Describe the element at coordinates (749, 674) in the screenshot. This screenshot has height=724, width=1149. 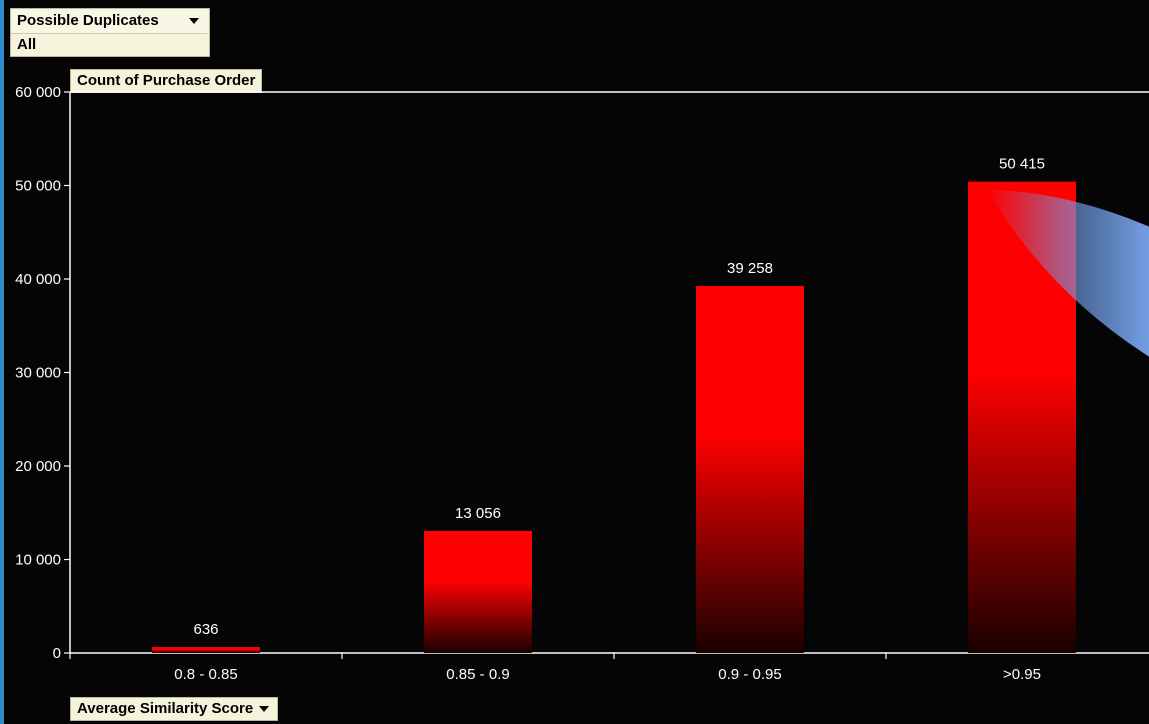
I see `x-tick-label: 0.9 - 0.95` at that location.